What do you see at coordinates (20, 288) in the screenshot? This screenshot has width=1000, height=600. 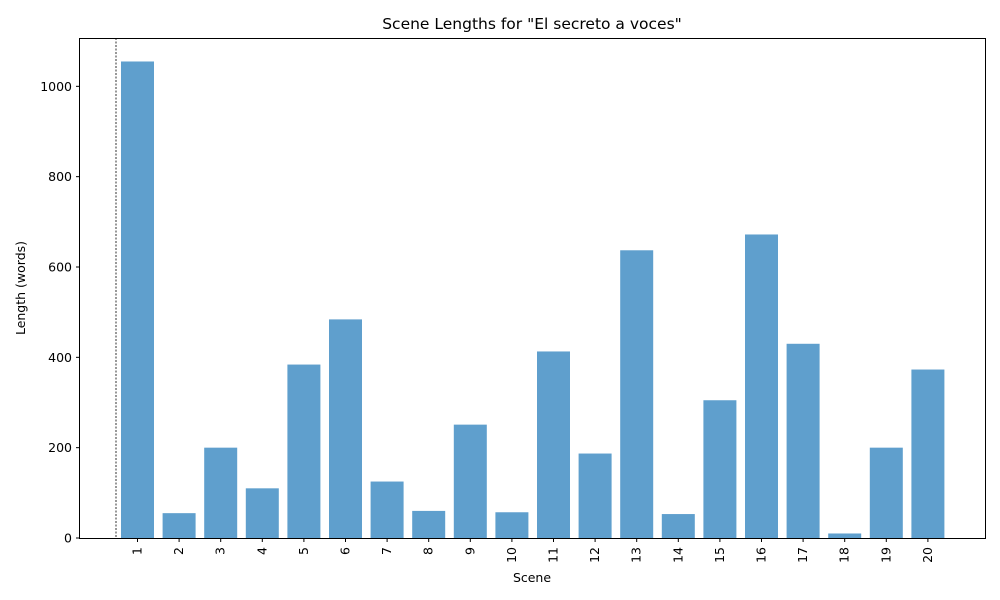 I see `y-axis-label: Length (words)` at bounding box center [20, 288].